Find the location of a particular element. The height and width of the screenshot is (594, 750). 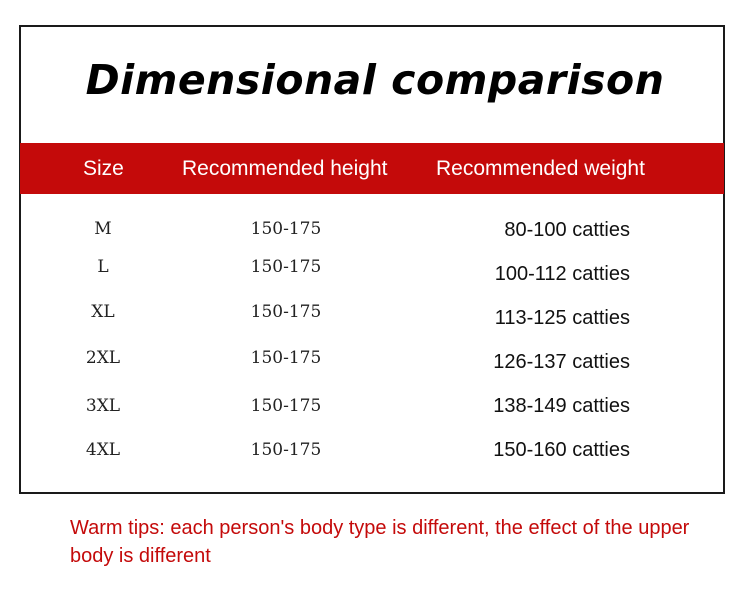

weight-cell: 126-137 catties is located at coordinates (561, 362).